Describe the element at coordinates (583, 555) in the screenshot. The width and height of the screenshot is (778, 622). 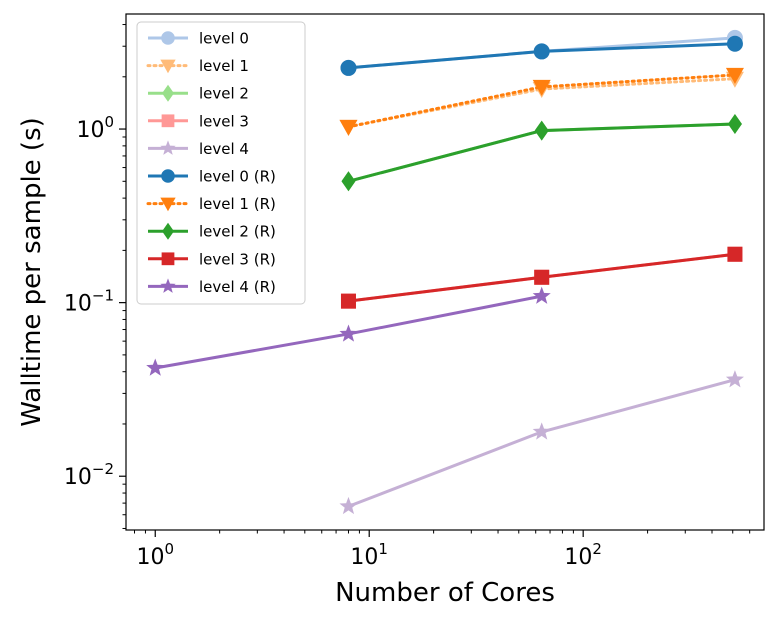
I see `x-tick-label: 10²` at that location.